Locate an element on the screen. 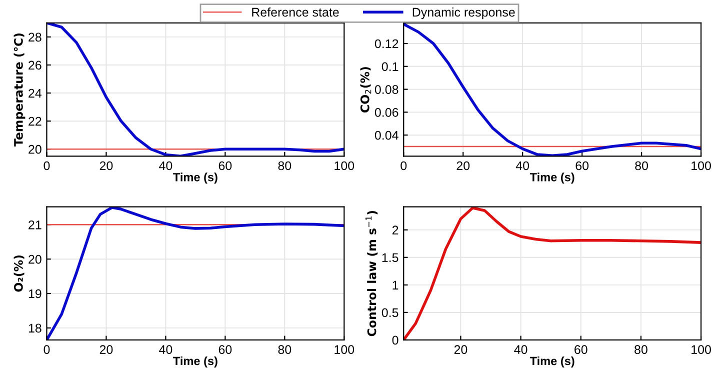  y-tick-label: 24 is located at coordinates (35, 93).